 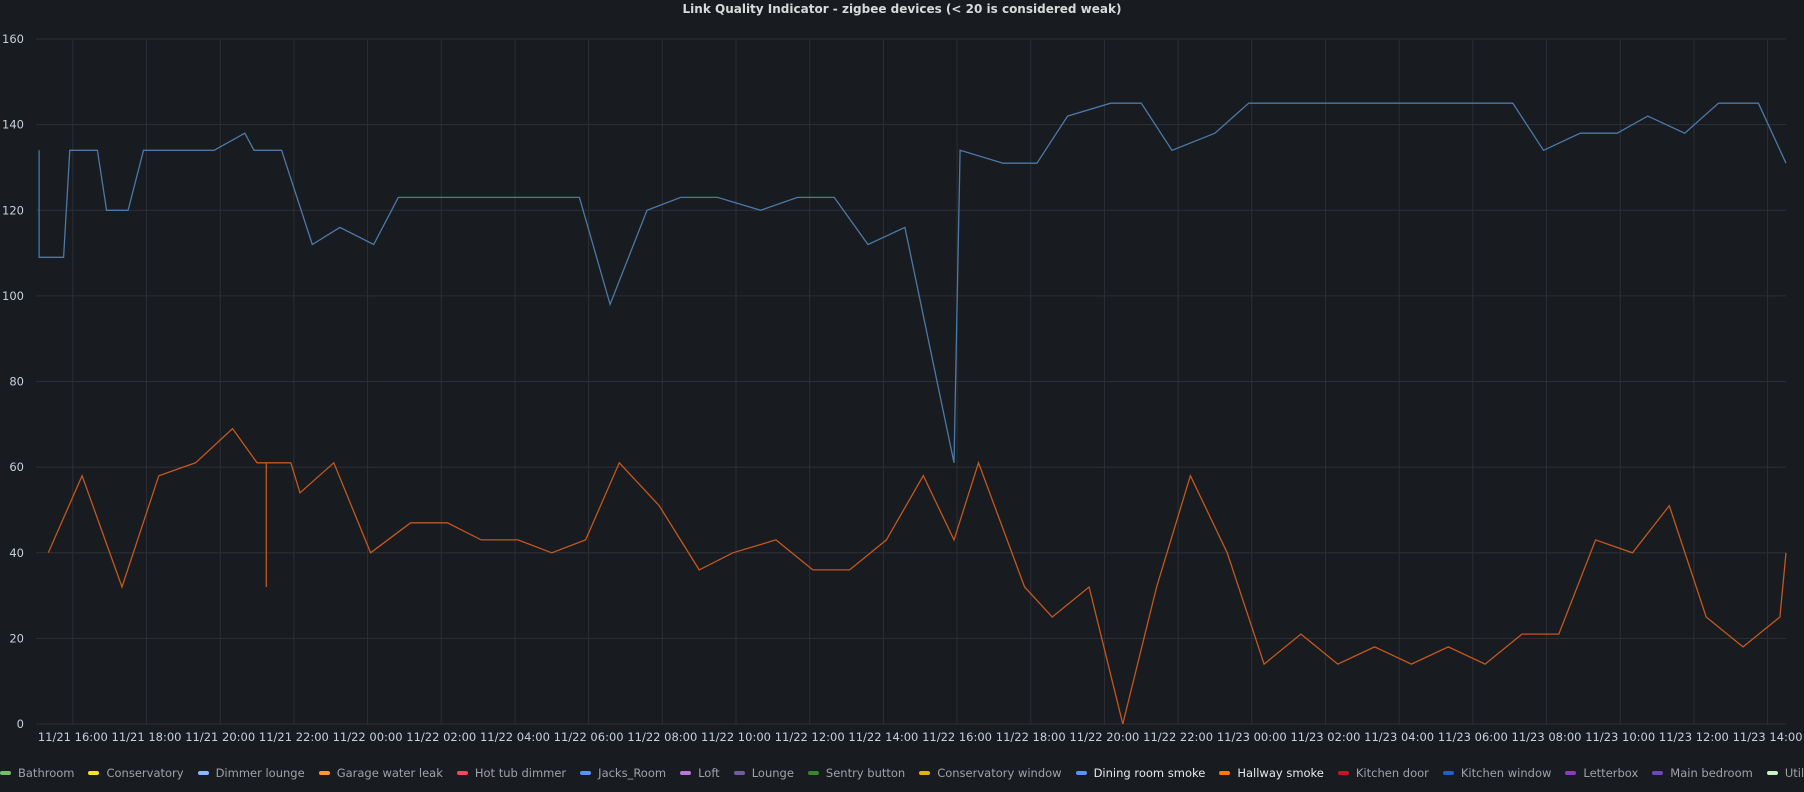 What do you see at coordinates (1399, 737) in the screenshot?
I see `x-tick-label: 11/23 04:00` at bounding box center [1399, 737].